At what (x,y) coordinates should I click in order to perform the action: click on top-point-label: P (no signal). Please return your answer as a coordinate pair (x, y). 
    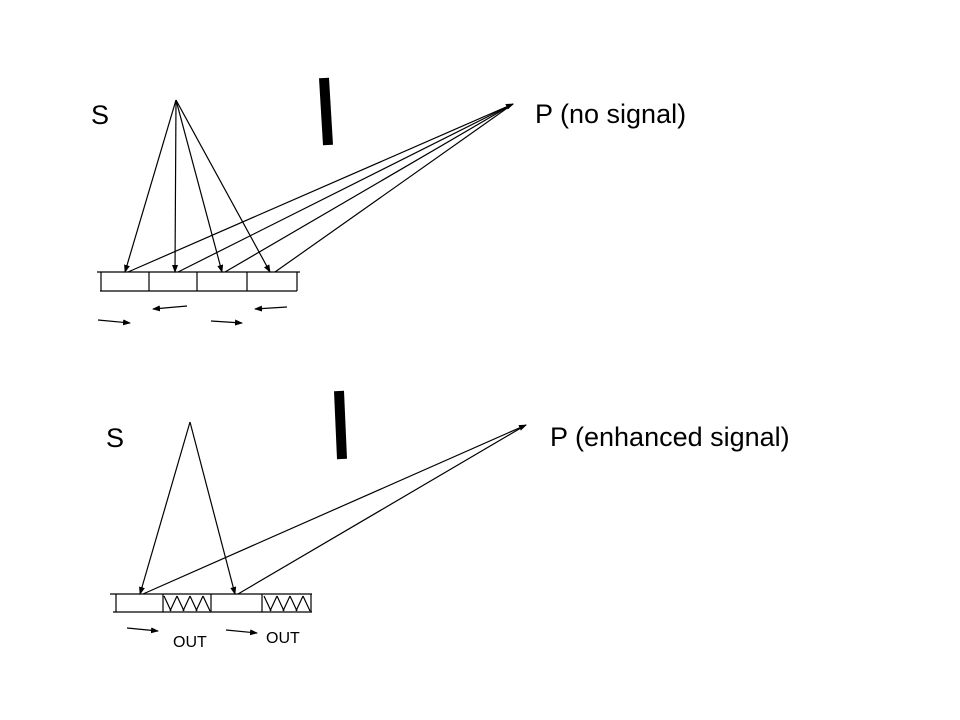
    Looking at the image, I should click on (610, 114).